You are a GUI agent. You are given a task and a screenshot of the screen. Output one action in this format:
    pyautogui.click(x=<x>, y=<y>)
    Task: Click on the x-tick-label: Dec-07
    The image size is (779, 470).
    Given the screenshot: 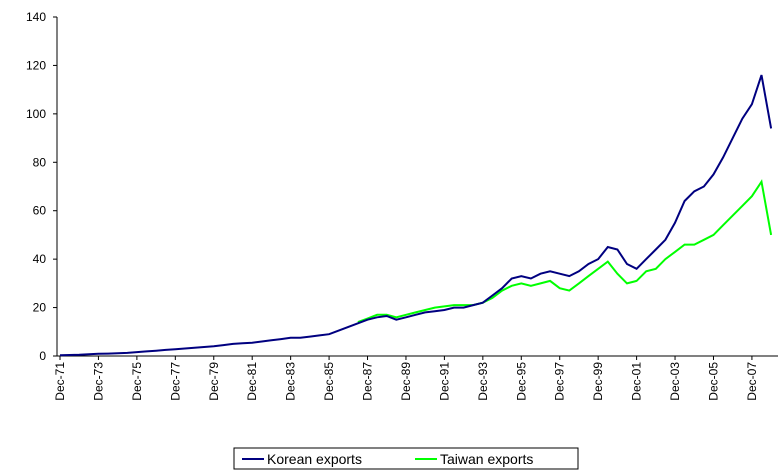 What is the action you would take?
    pyautogui.click(x=752, y=381)
    